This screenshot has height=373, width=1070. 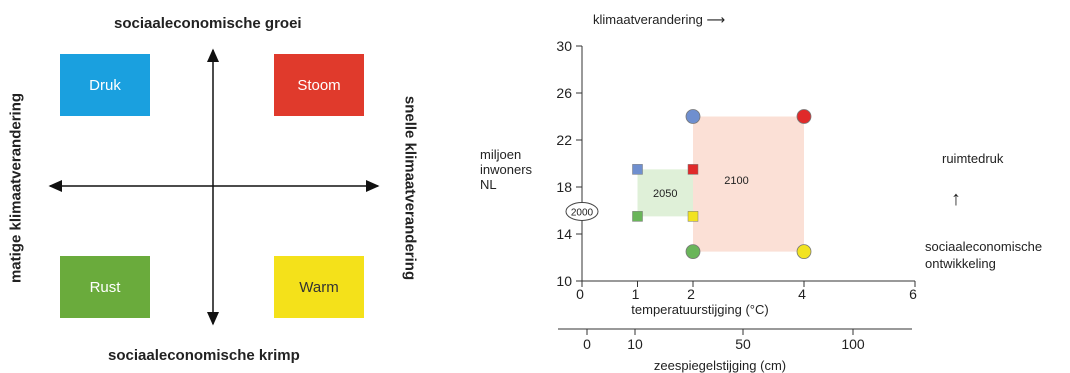 What do you see at coordinates (564, 93) in the screenshot?
I see `y-tick-label: 26` at bounding box center [564, 93].